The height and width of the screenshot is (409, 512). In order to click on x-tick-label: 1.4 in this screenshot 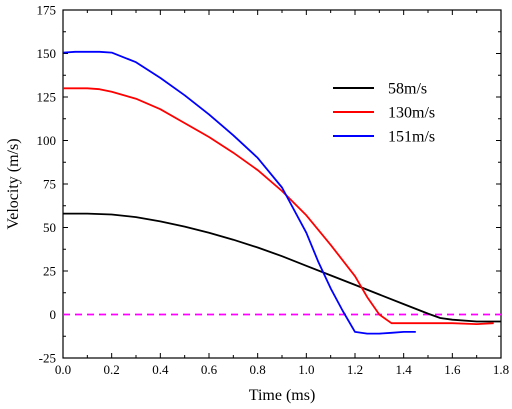, I will do `click(404, 369)`.